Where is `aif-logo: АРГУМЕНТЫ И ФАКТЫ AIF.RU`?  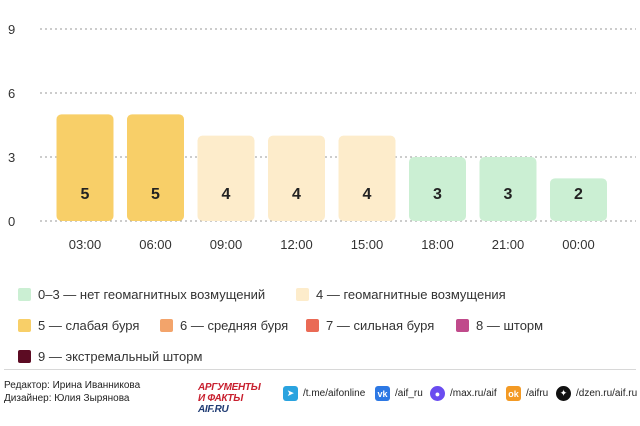 aif-logo: АРГУМЕНТЫ И ФАКТЫ AIF.RU is located at coordinates (235, 398).